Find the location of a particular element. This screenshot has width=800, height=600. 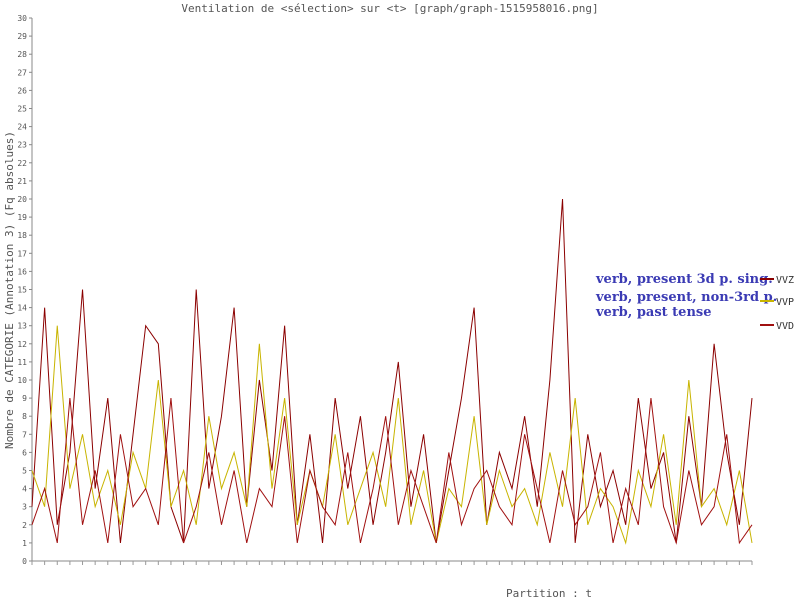

y-tick-label: 10 is located at coordinates (22, 380).